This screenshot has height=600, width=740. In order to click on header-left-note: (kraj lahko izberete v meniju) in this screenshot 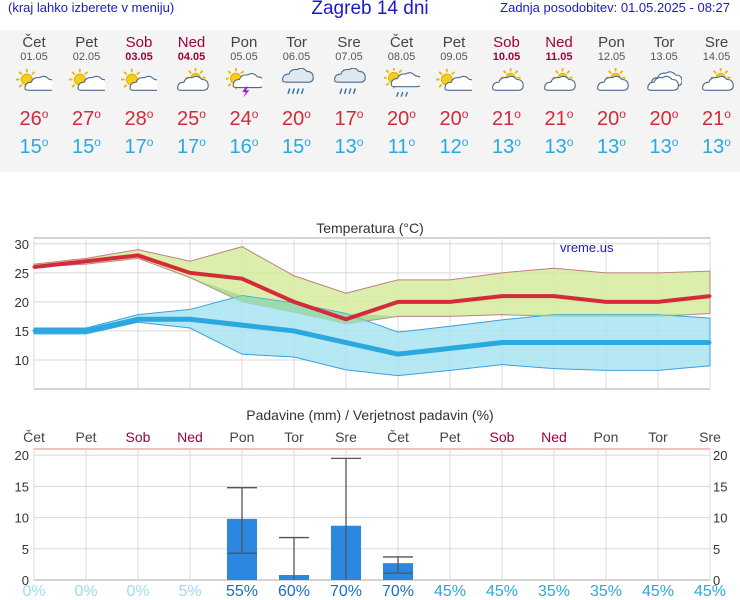, I will do `click(91, 7)`.